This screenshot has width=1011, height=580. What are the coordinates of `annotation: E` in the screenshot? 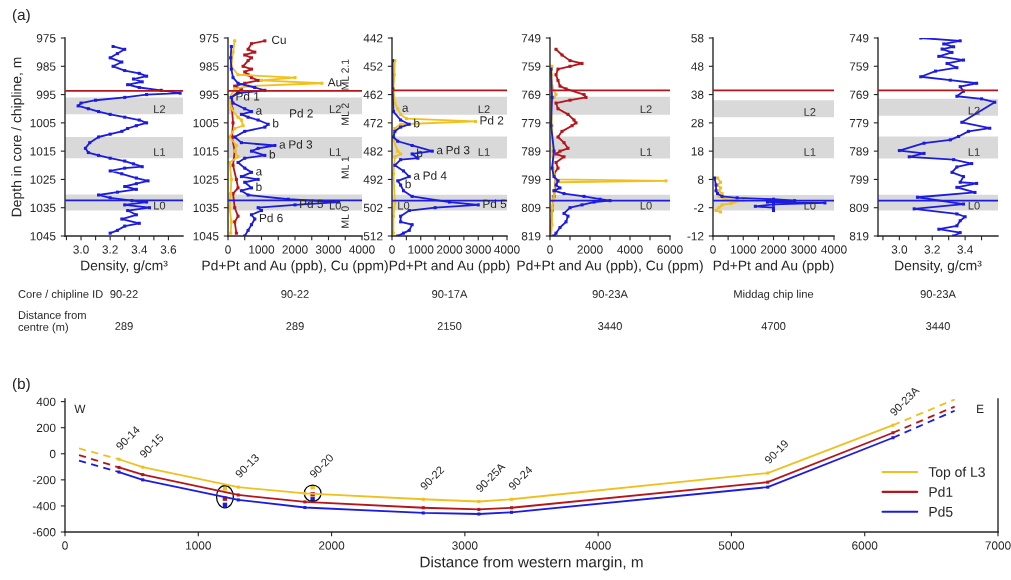 It's located at (980, 408).